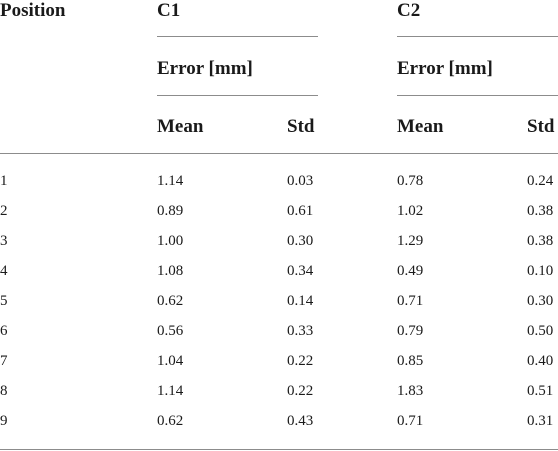 The width and height of the screenshot is (558, 451). Describe the element at coordinates (410, 181) in the screenshot. I see `c2-mean-cell: 0.78` at that location.